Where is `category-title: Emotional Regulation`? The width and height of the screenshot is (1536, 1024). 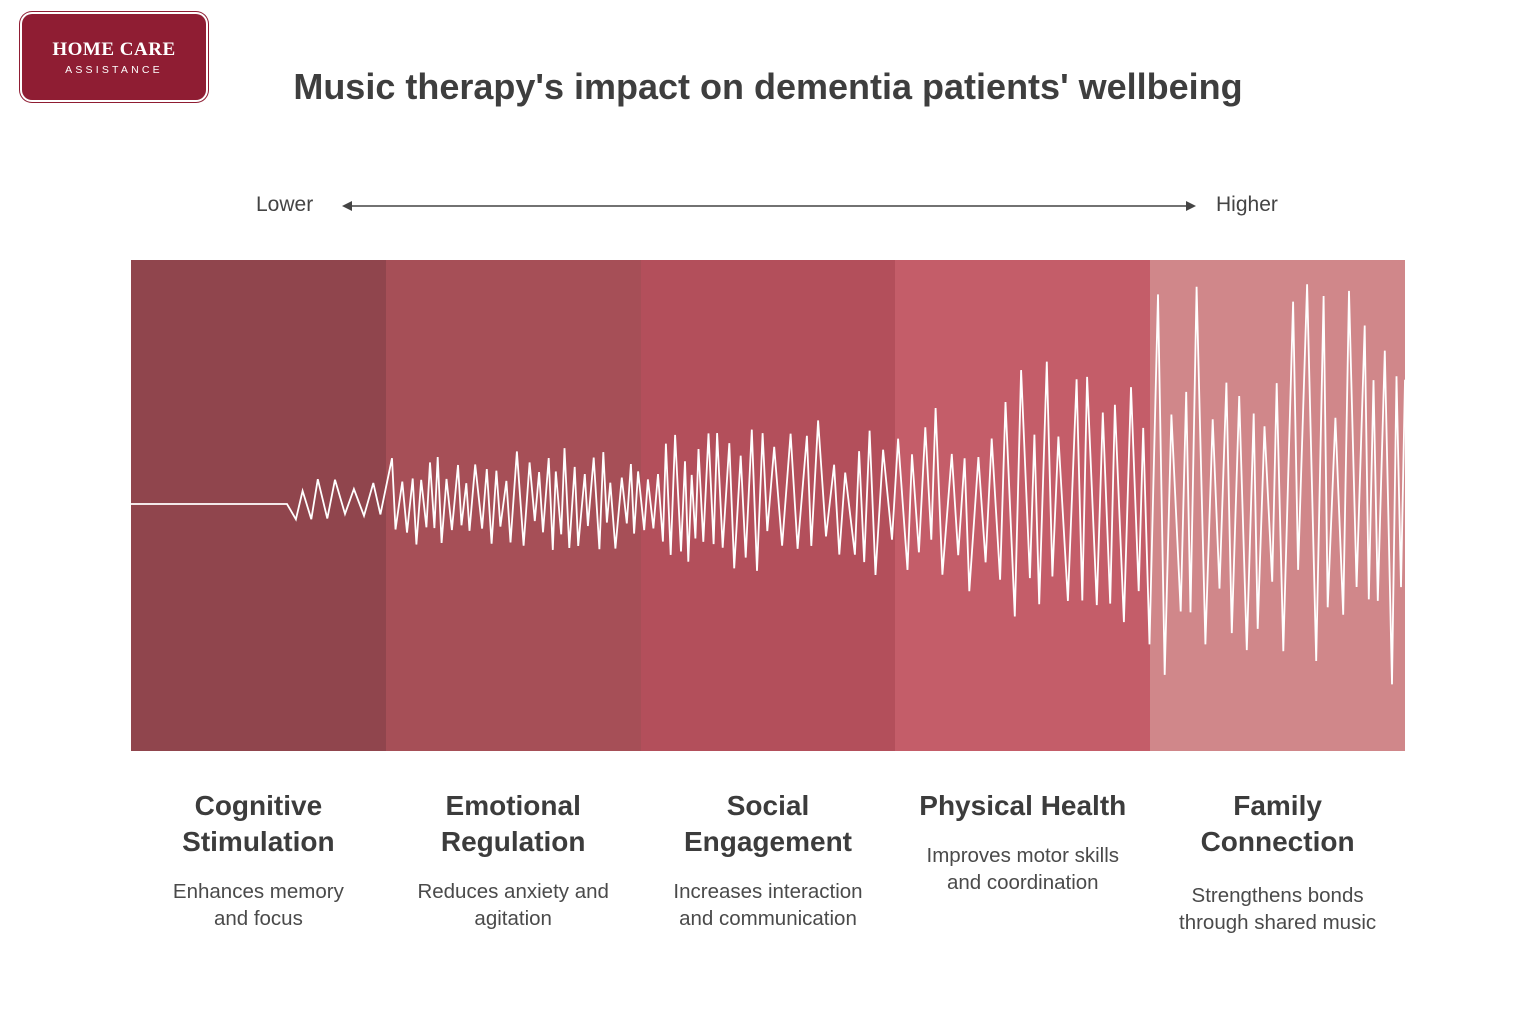 category-title: Emotional Regulation is located at coordinates (513, 823).